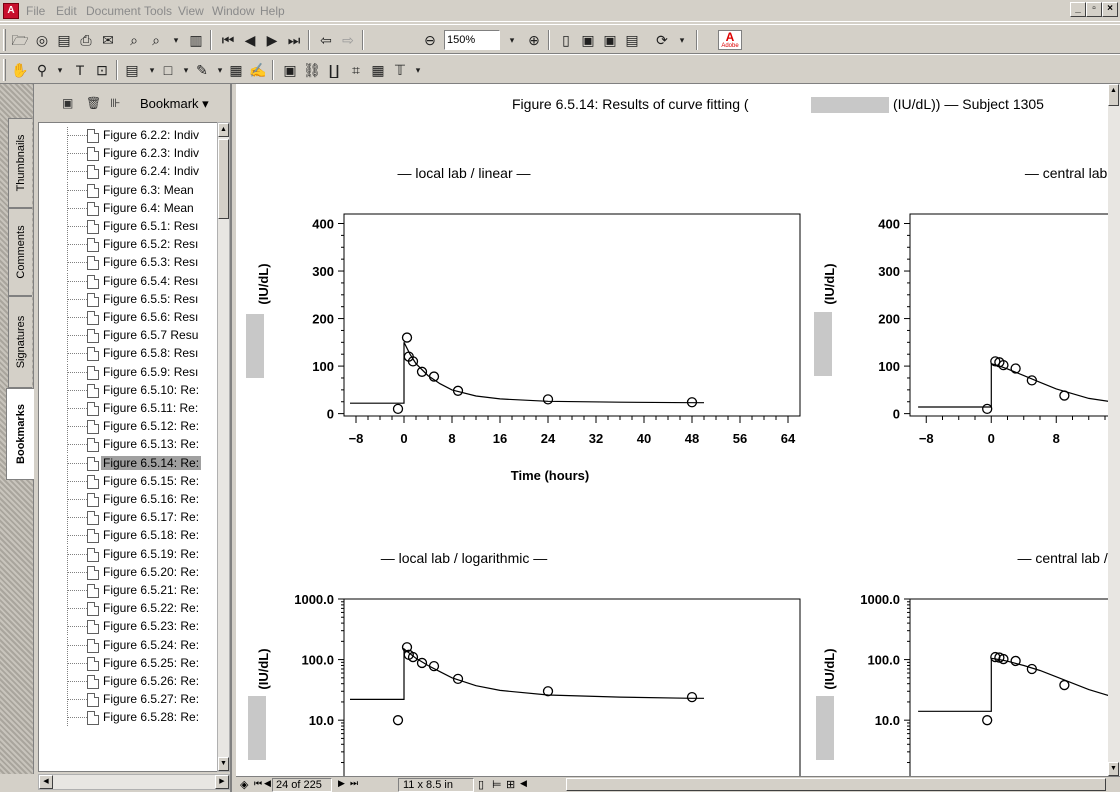 The height and width of the screenshot is (792, 1120). Describe the element at coordinates (168, 70) in the screenshot. I see `rectangle-tool-icon: □` at that location.